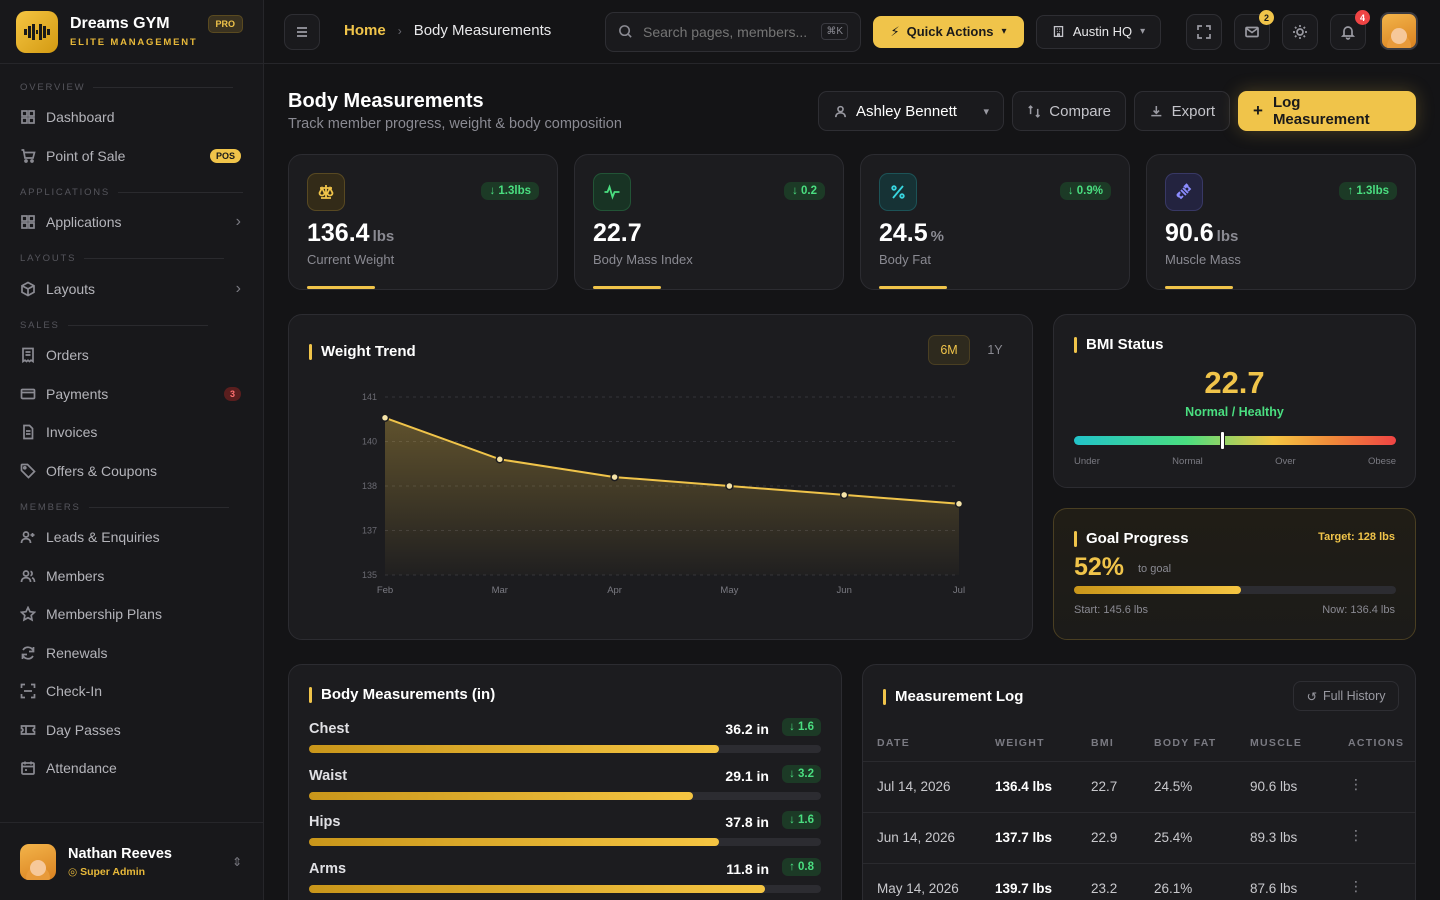 The image size is (1440, 900). I want to click on x-tick-label: Jul, so click(959, 590).